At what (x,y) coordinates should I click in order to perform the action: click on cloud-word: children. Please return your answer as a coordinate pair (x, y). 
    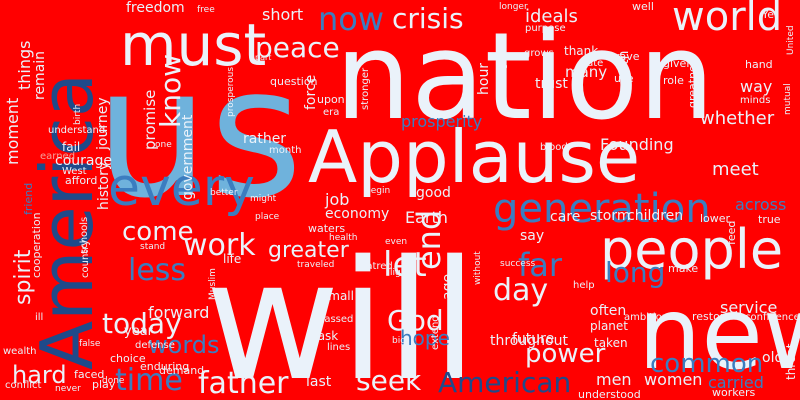
    Looking at the image, I should click on (655, 216).